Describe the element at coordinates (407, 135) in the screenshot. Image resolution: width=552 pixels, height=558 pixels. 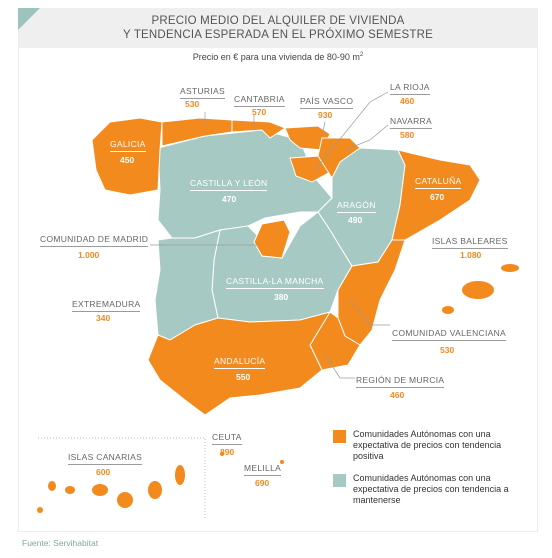
I see `value-navarra: 580` at that location.